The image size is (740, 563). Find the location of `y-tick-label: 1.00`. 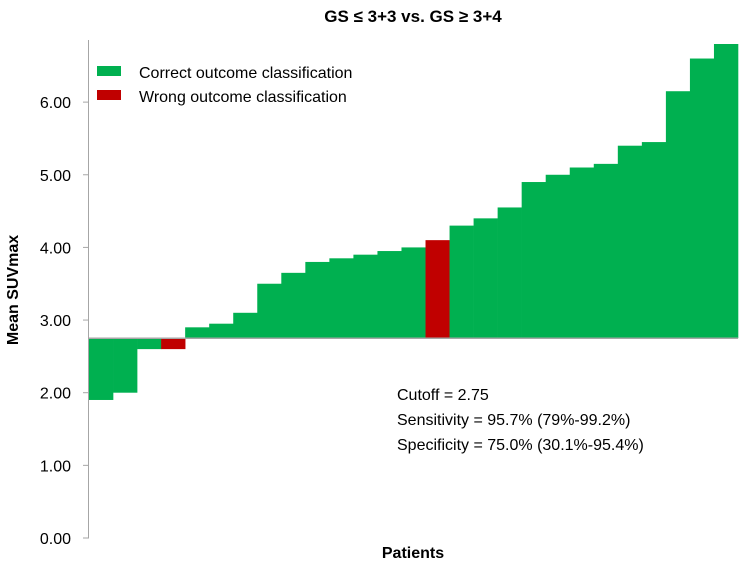

y-tick-label: 1.00 is located at coordinates (55, 466).